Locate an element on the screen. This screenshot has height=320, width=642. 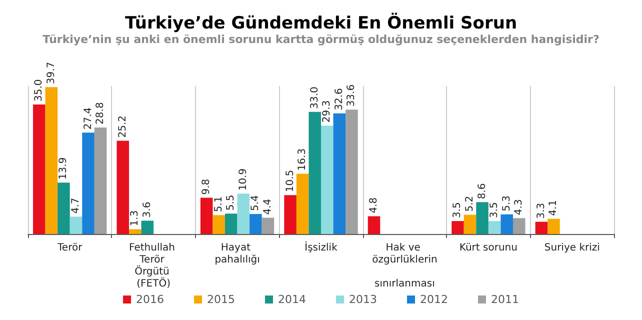
data-label: 4.4 is located at coordinates (268, 206).